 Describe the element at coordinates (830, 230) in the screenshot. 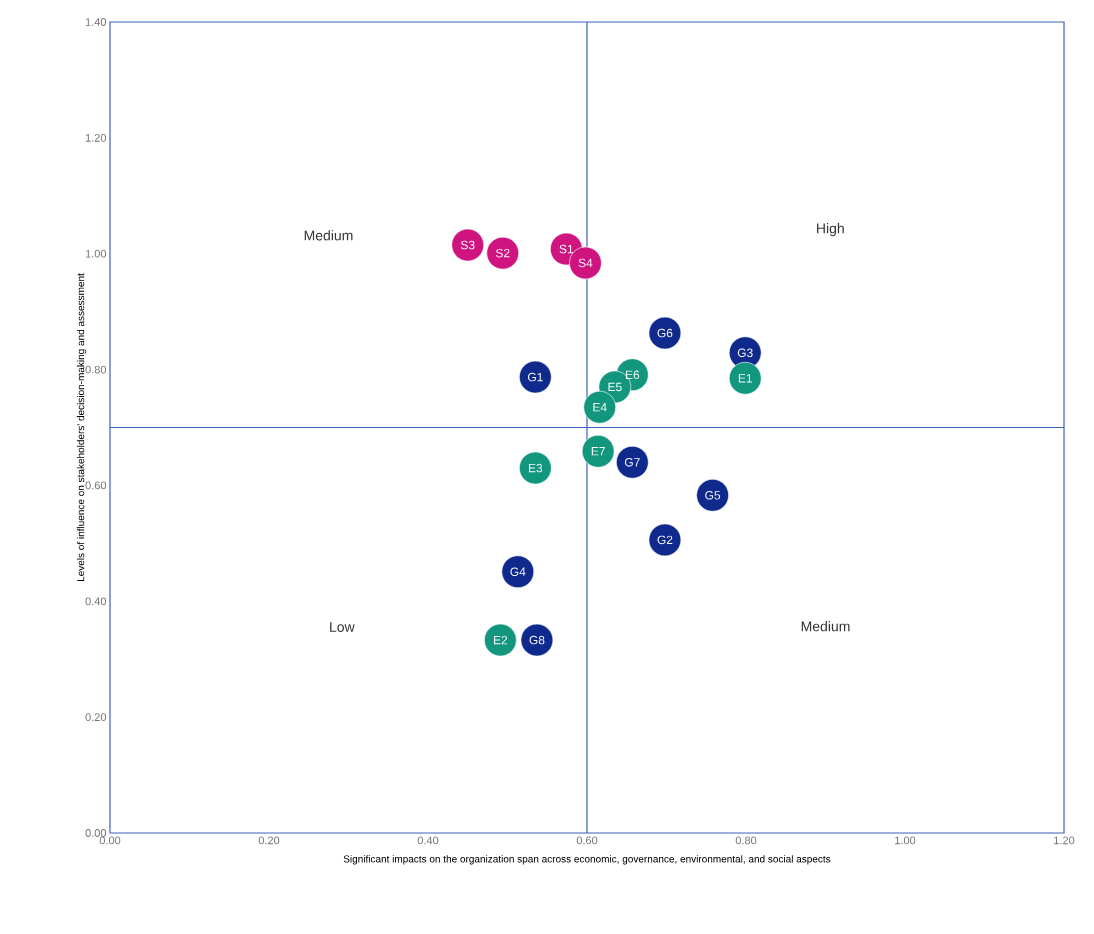

I see `annotation: High` at that location.